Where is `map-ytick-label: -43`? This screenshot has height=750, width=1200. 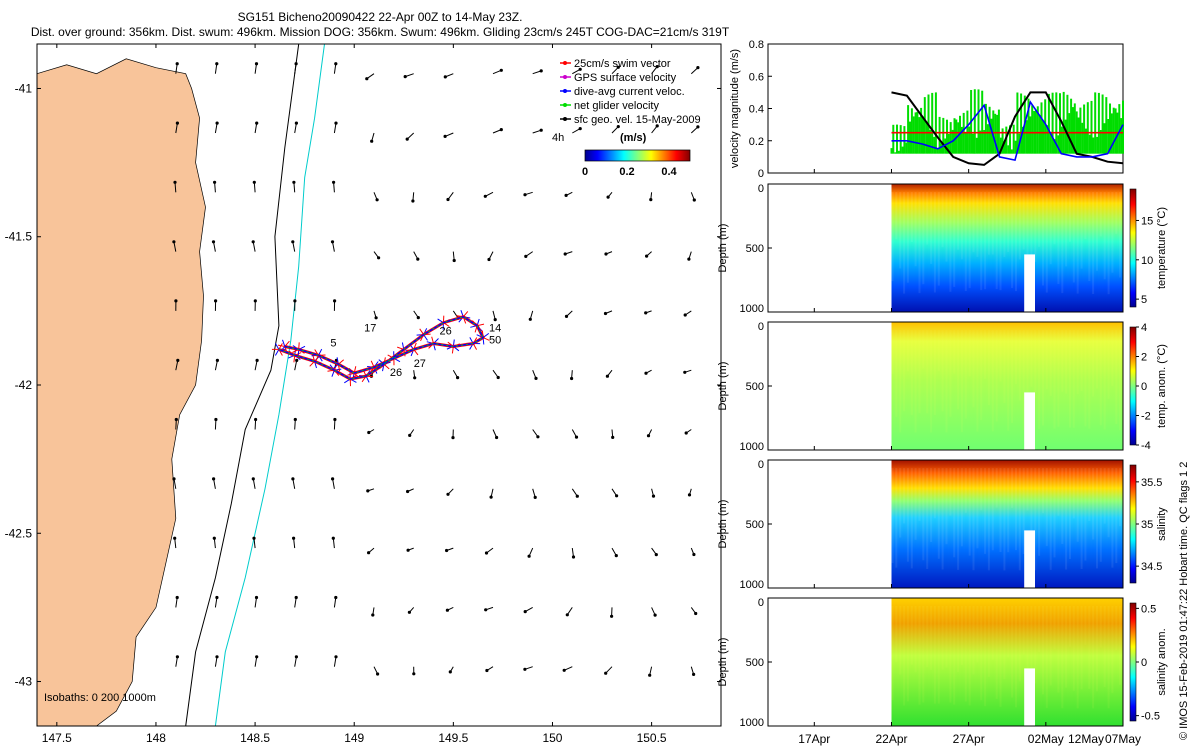 map-ytick-label: -43 is located at coordinates (24, 682).